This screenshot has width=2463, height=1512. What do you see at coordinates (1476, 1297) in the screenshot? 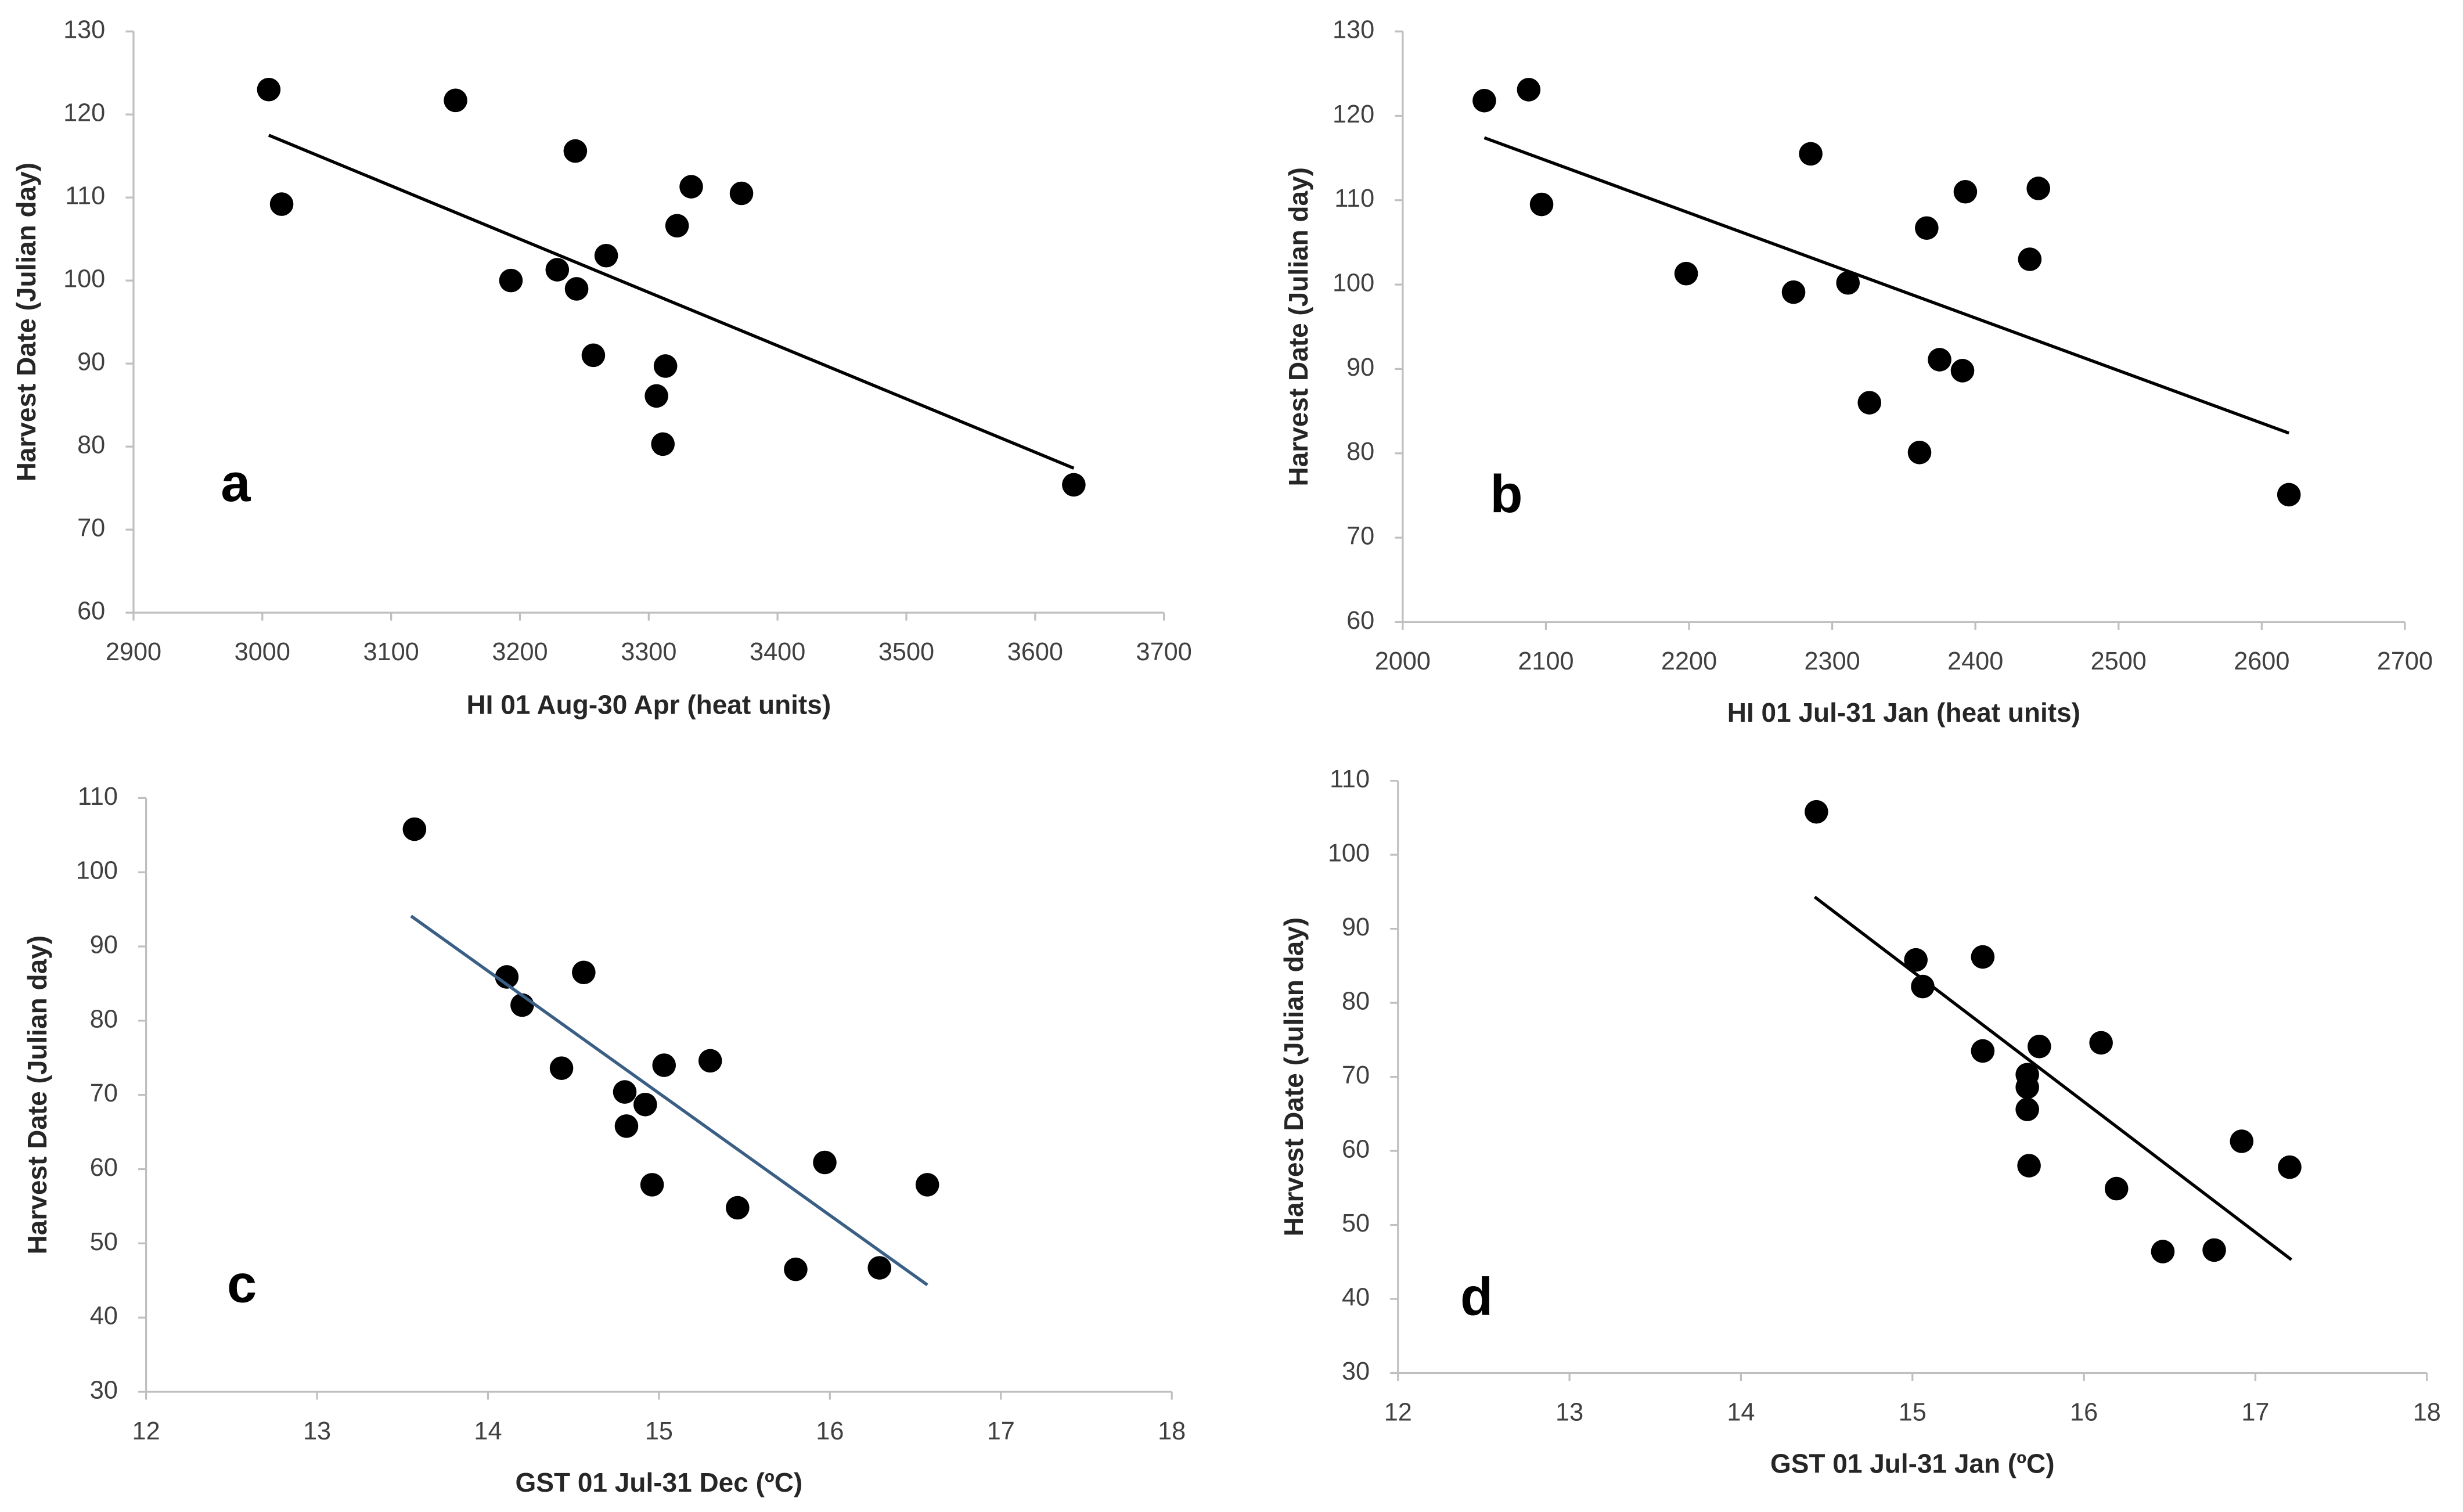
I see `panel-letter: d` at bounding box center [1476, 1297].